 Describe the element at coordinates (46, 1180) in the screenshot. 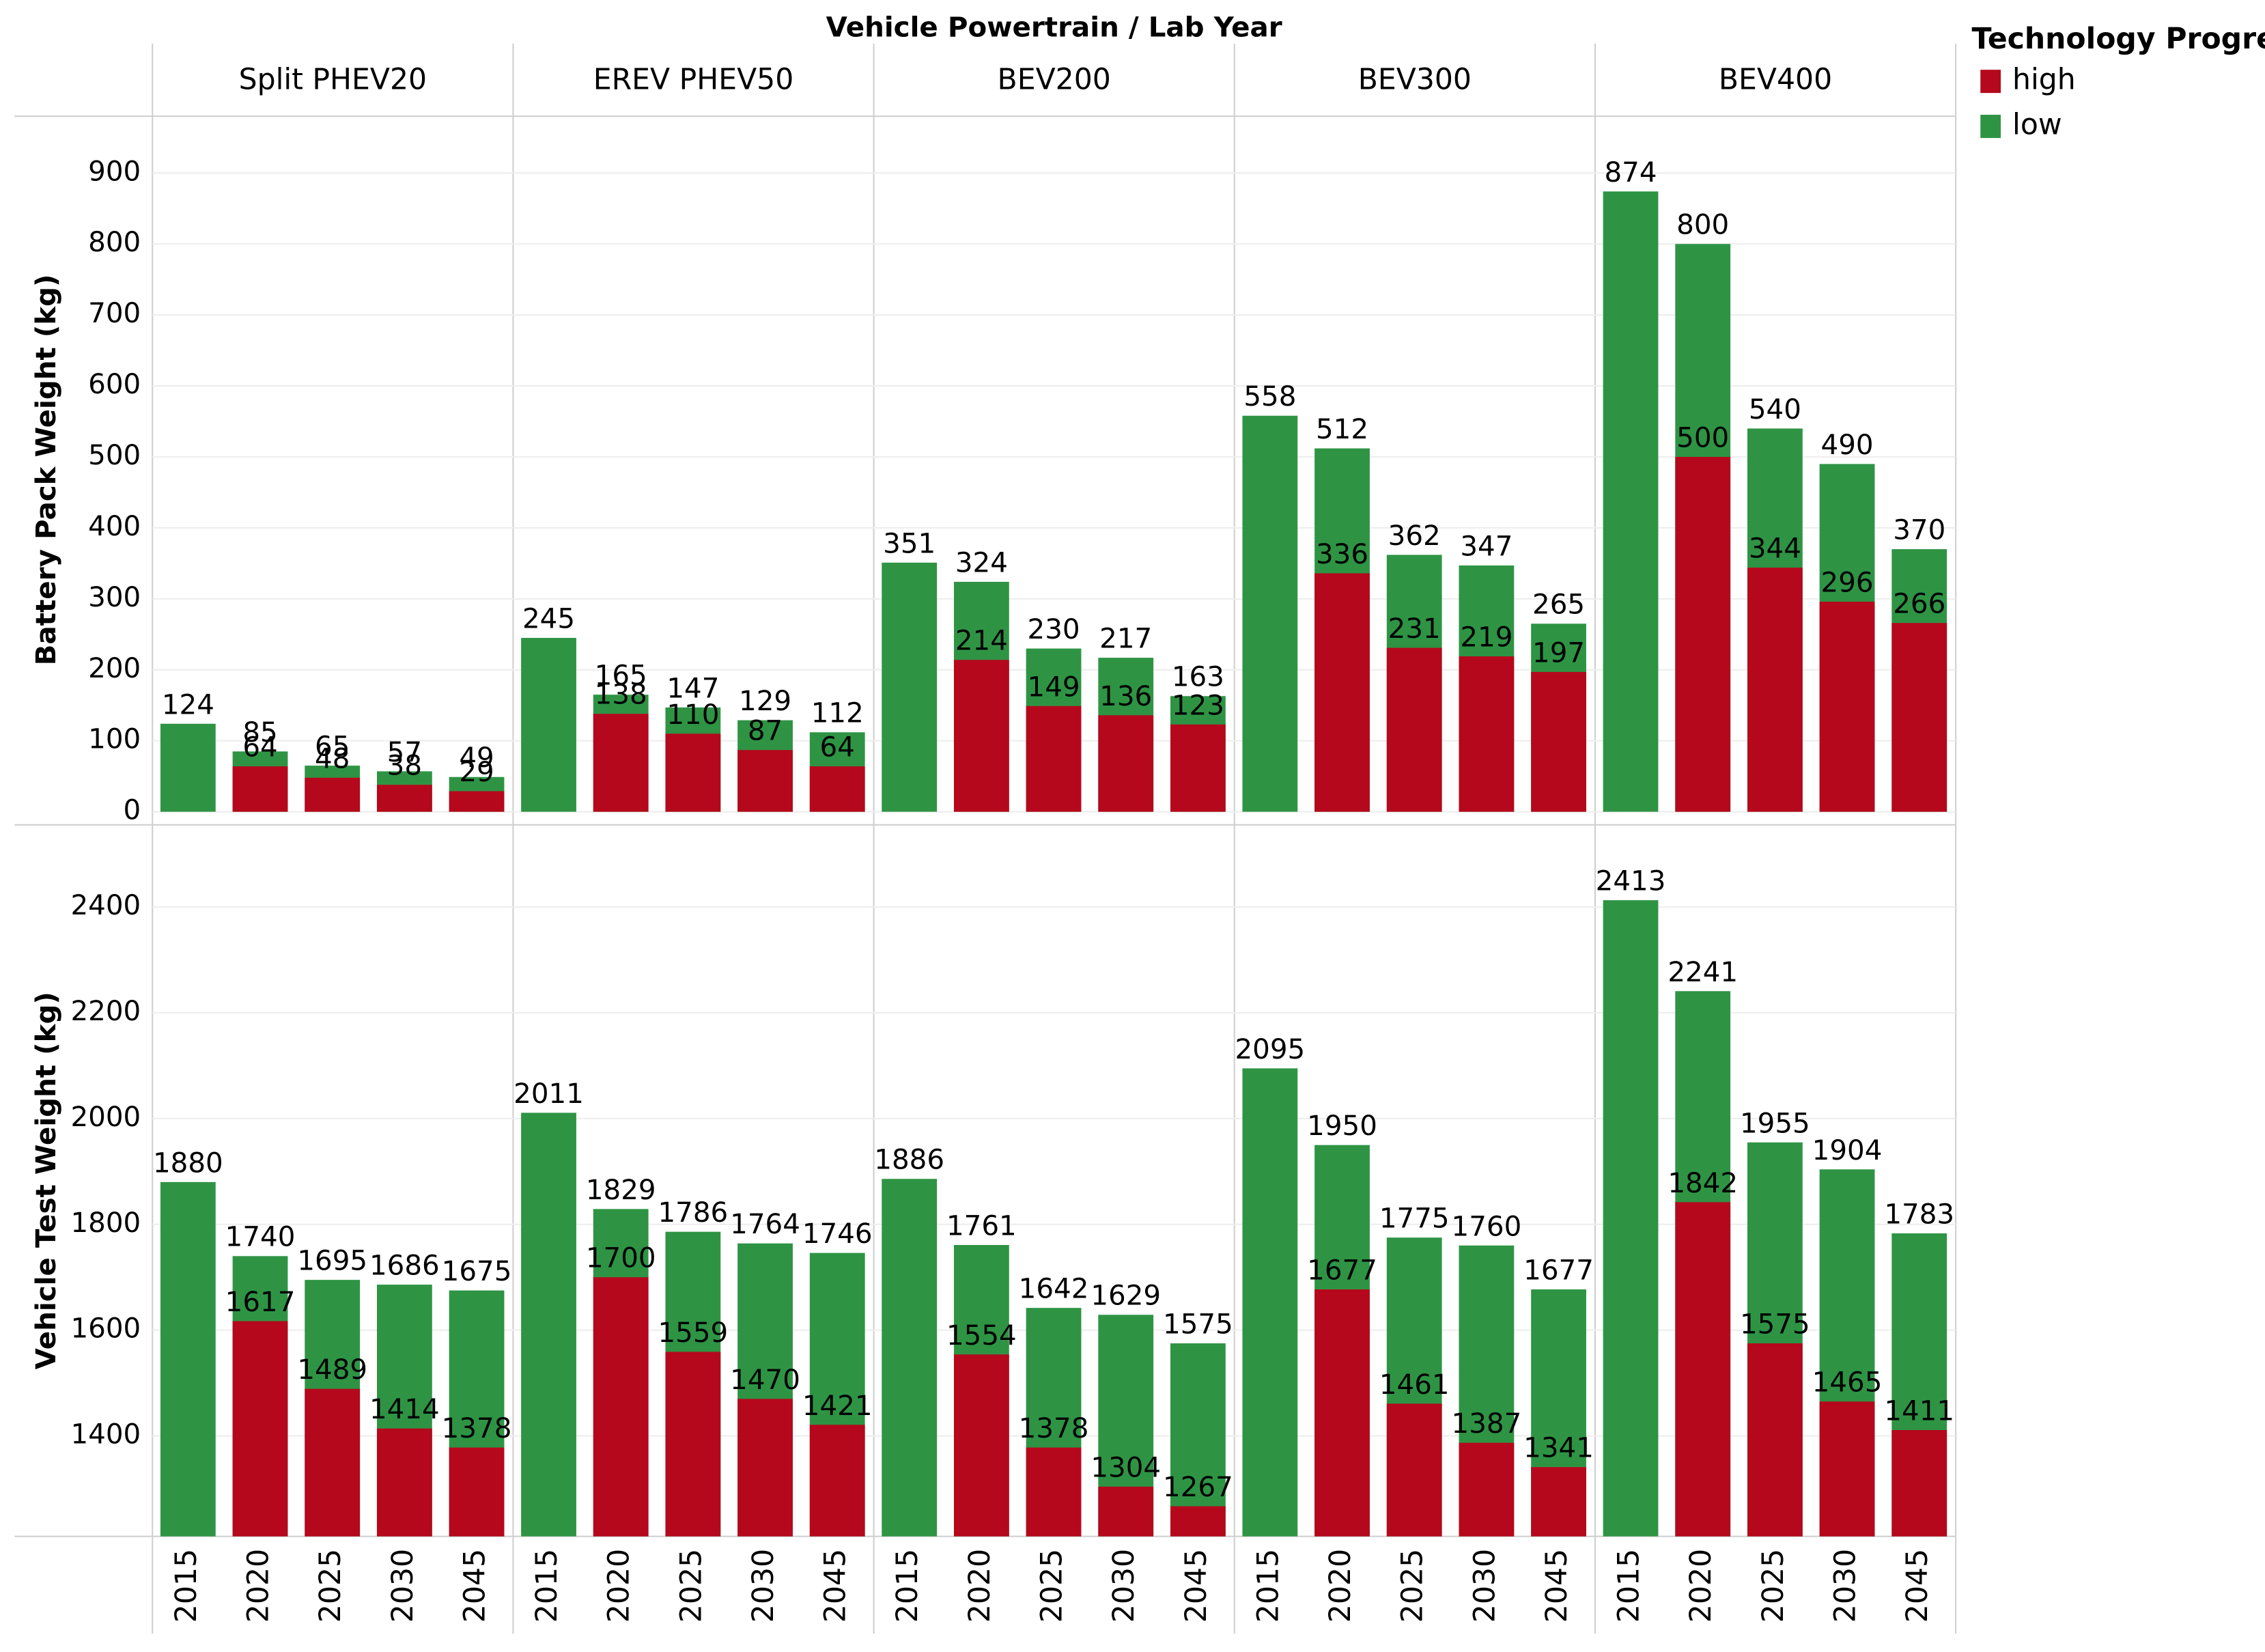

I see `y-axis-label: Vehicle Test Weight (kg)` at that location.